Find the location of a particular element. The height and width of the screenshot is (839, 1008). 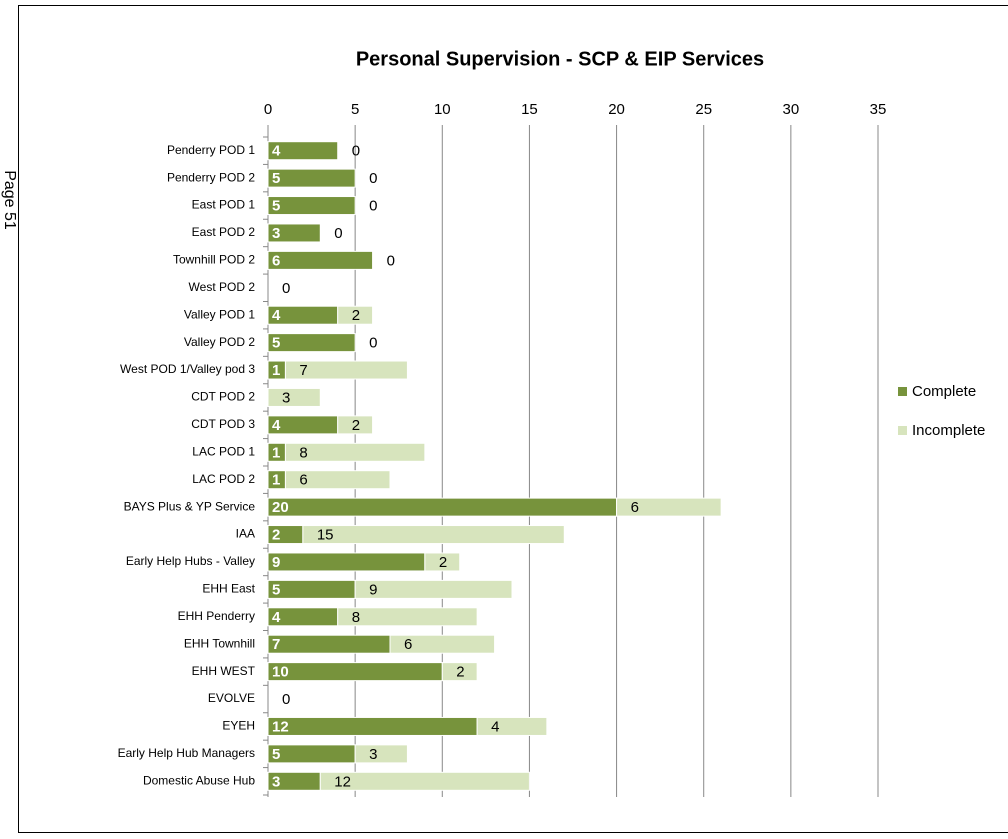

x-tick-label: 25 is located at coordinates (703, 109).